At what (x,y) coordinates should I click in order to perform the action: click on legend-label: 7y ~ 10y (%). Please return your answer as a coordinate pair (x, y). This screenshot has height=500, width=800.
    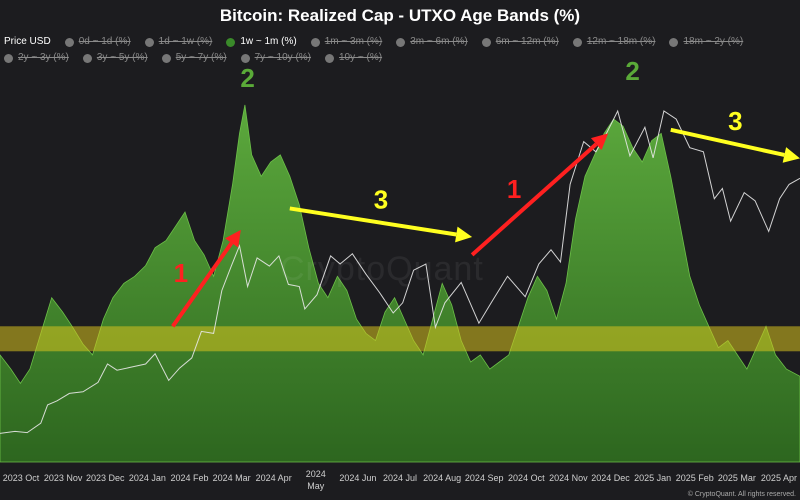
    Looking at the image, I should click on (282, 57).